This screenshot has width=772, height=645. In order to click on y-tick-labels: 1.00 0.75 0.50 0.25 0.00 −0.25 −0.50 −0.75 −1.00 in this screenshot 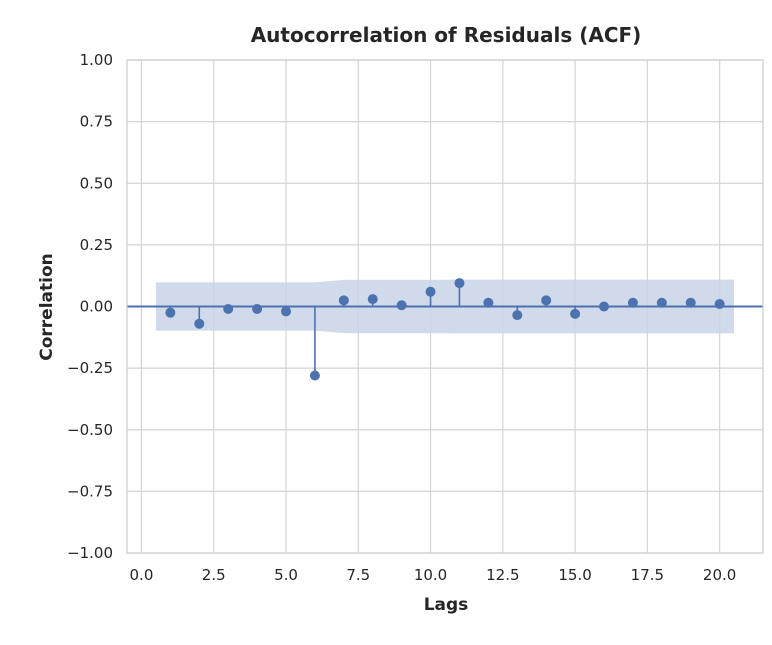, I will do `click(90, 306)`.